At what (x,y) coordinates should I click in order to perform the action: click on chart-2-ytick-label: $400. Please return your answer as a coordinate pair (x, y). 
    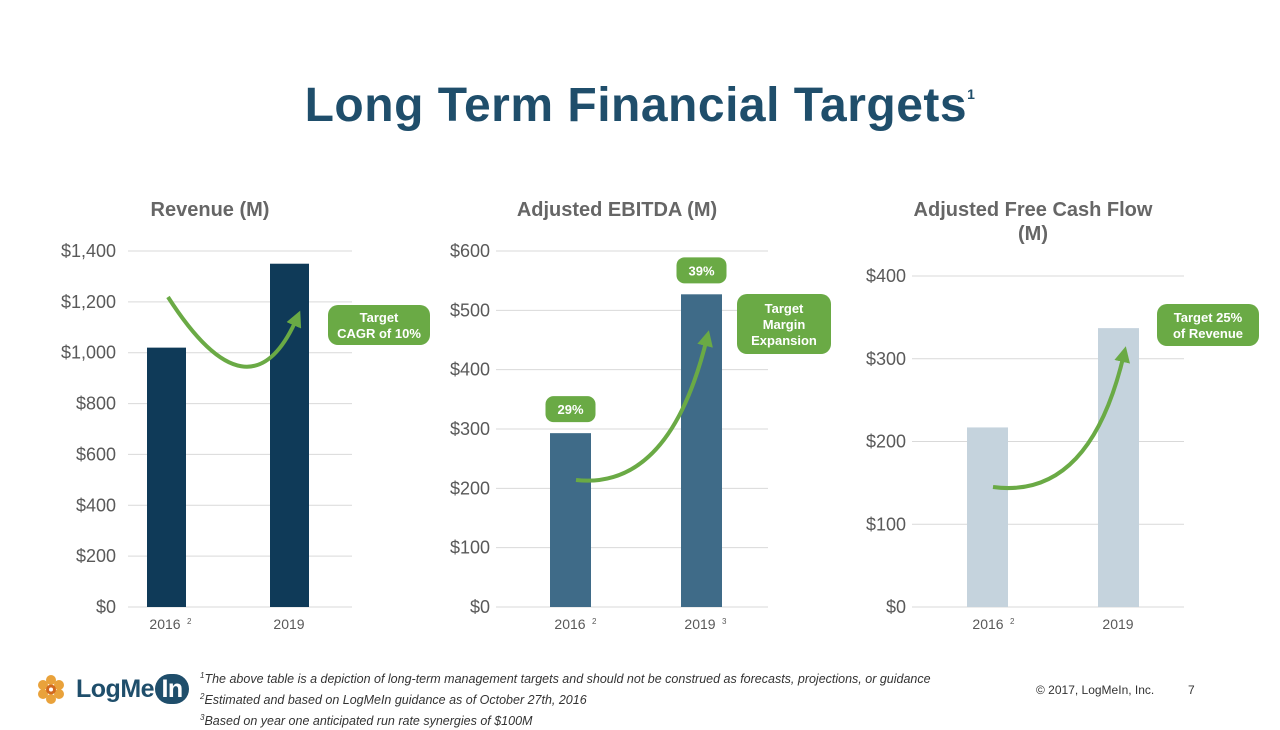
    Looking at the image, I should click on (470, 370).